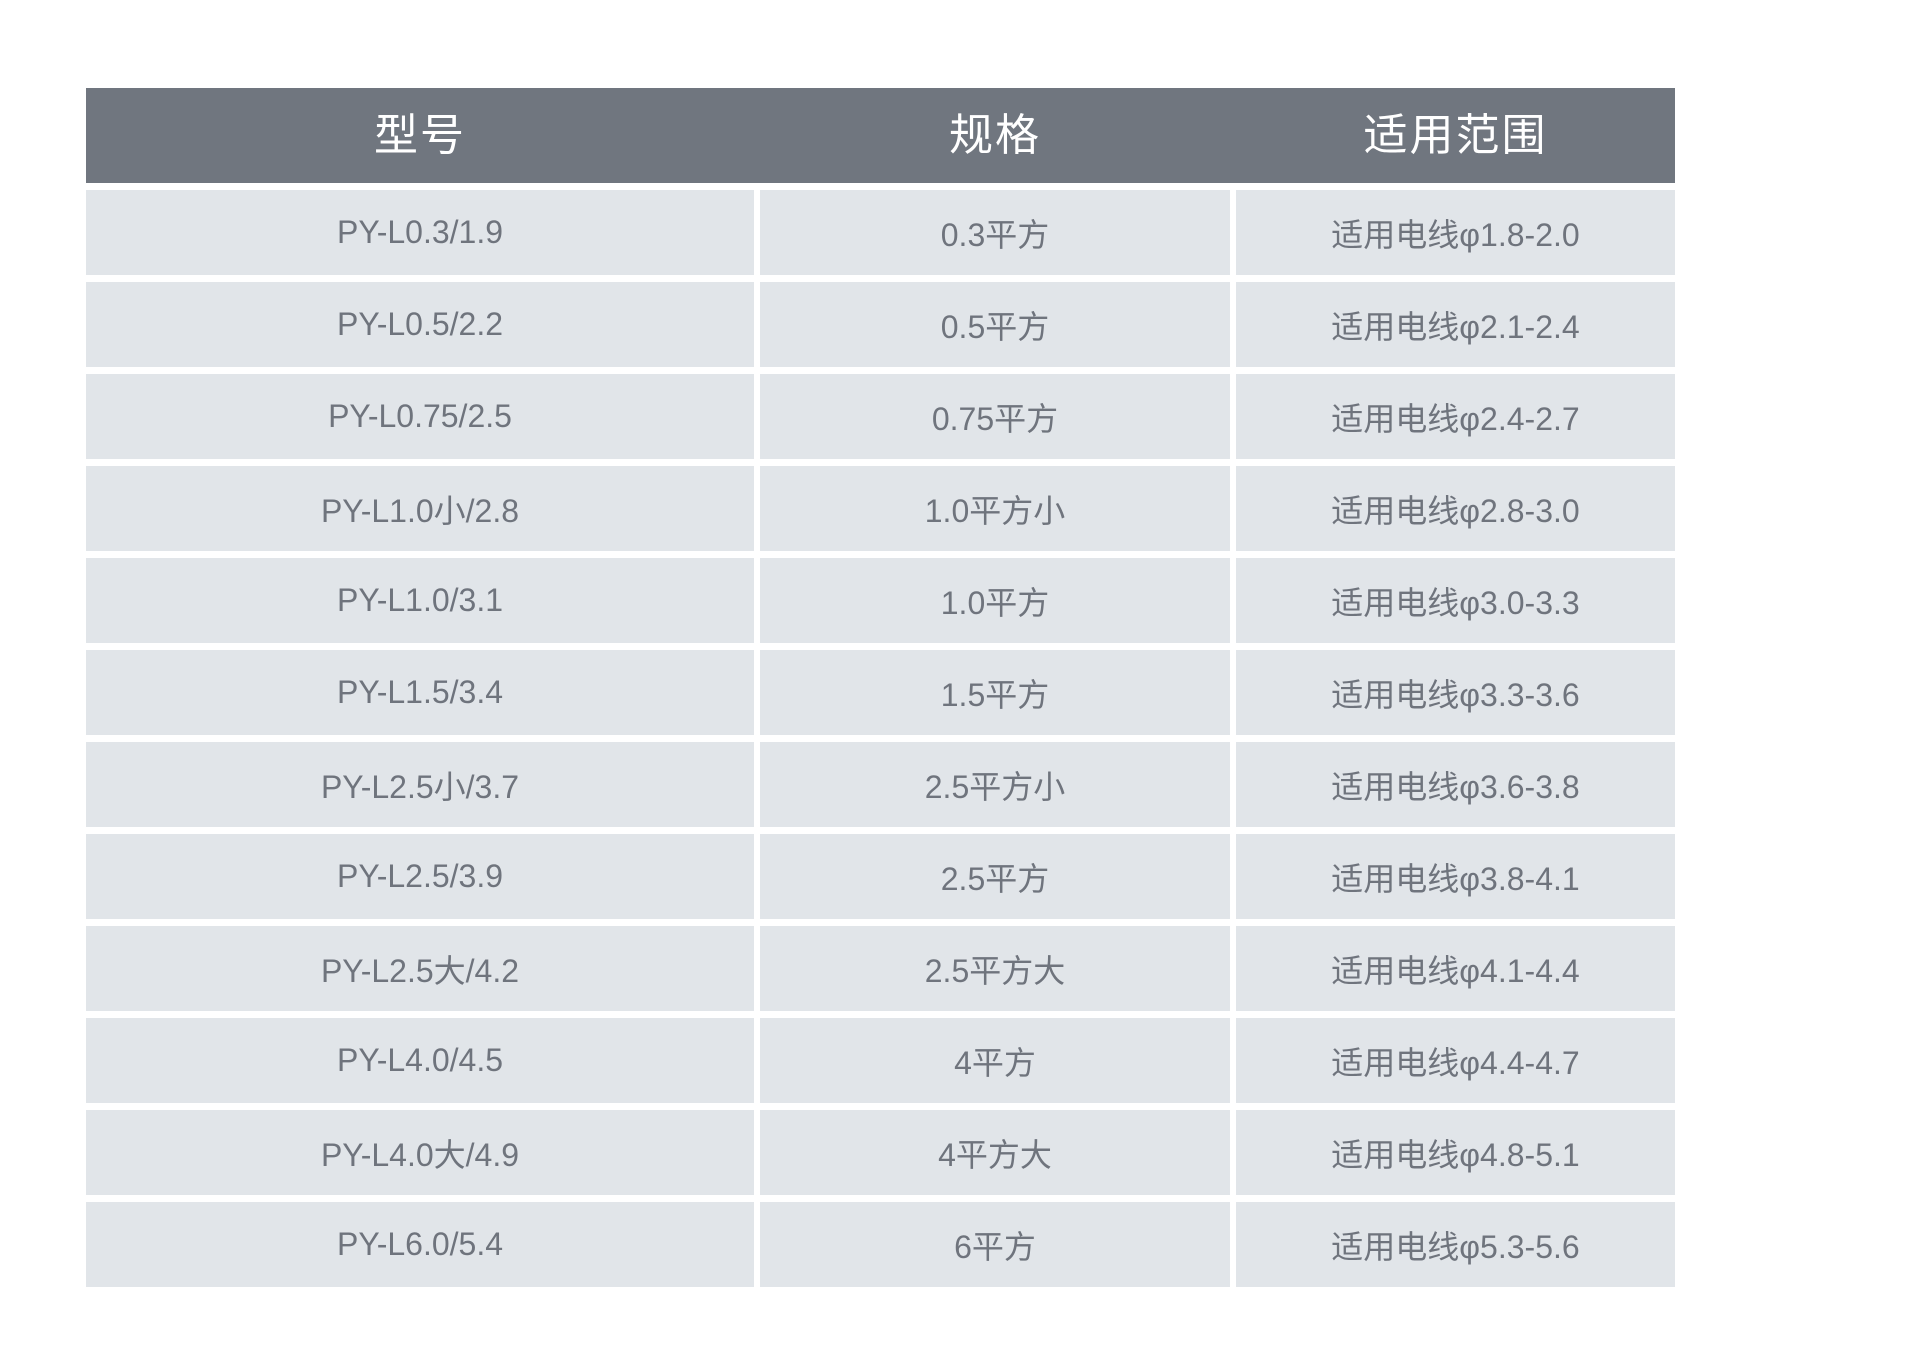 Image resolution: width=1920 pixels, height=1352 pixels. I want to click on cell-spec: 2.5平方大, so click(995, 968).